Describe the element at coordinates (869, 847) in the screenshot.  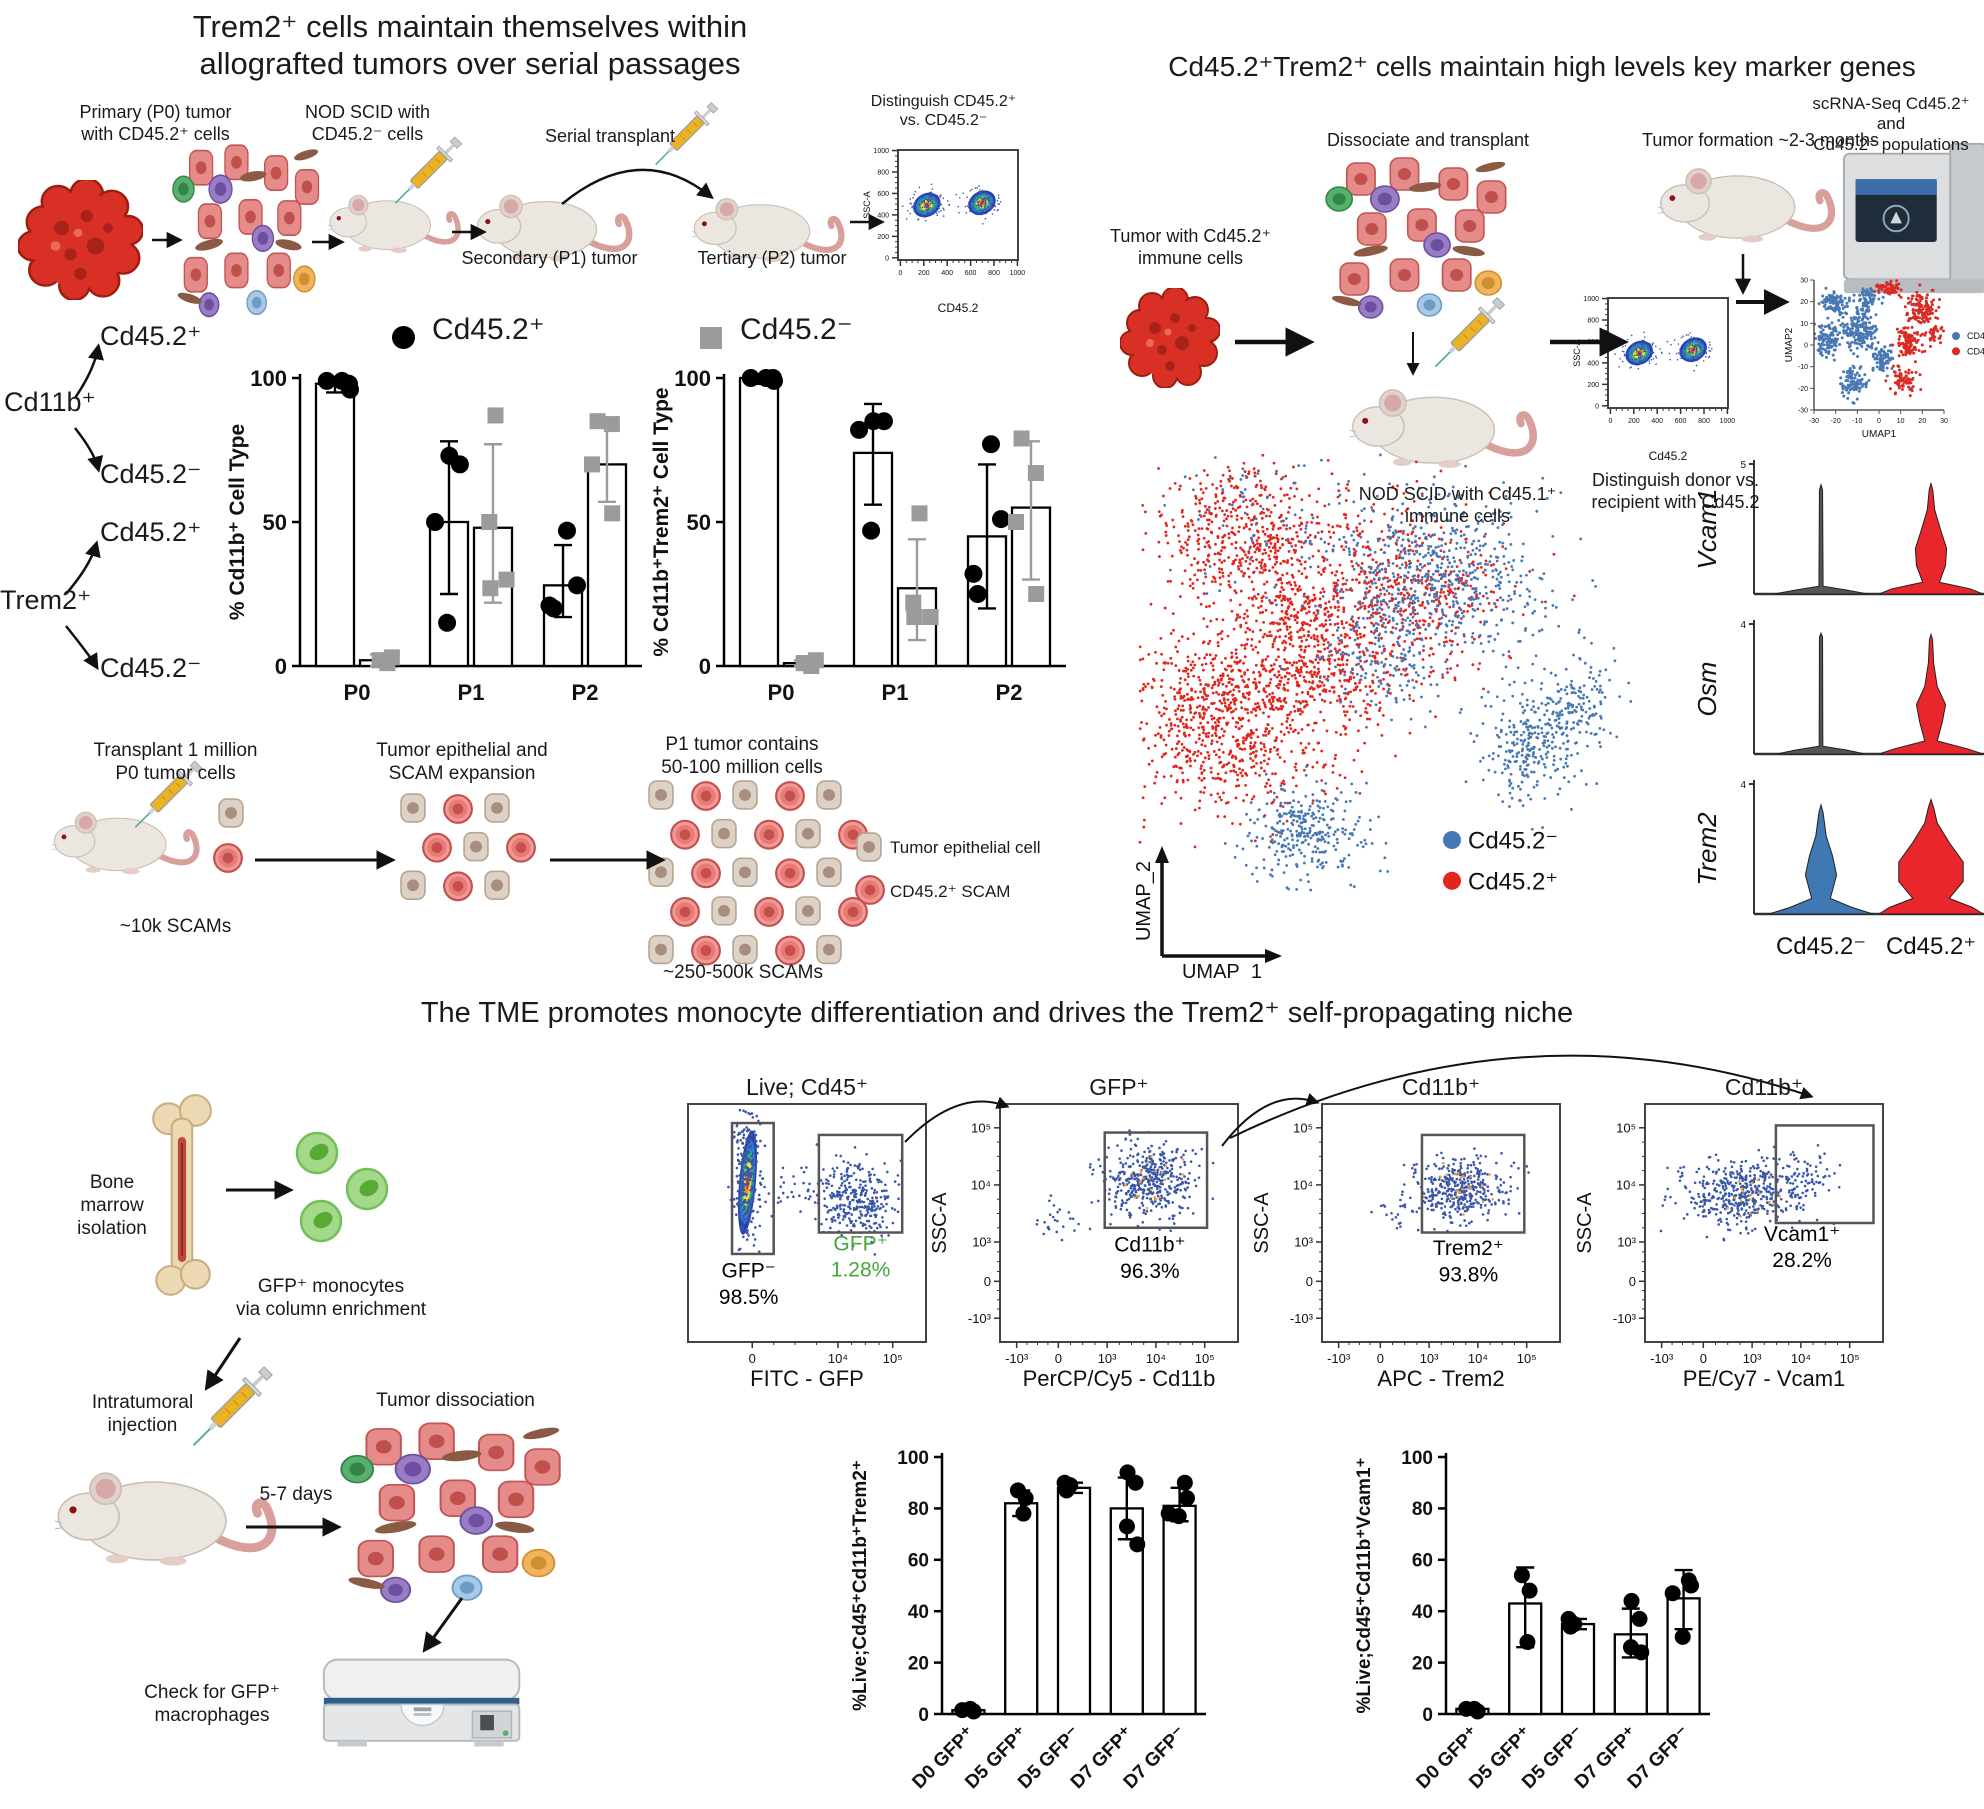
I see `legend-epithelial-icon` at that location.